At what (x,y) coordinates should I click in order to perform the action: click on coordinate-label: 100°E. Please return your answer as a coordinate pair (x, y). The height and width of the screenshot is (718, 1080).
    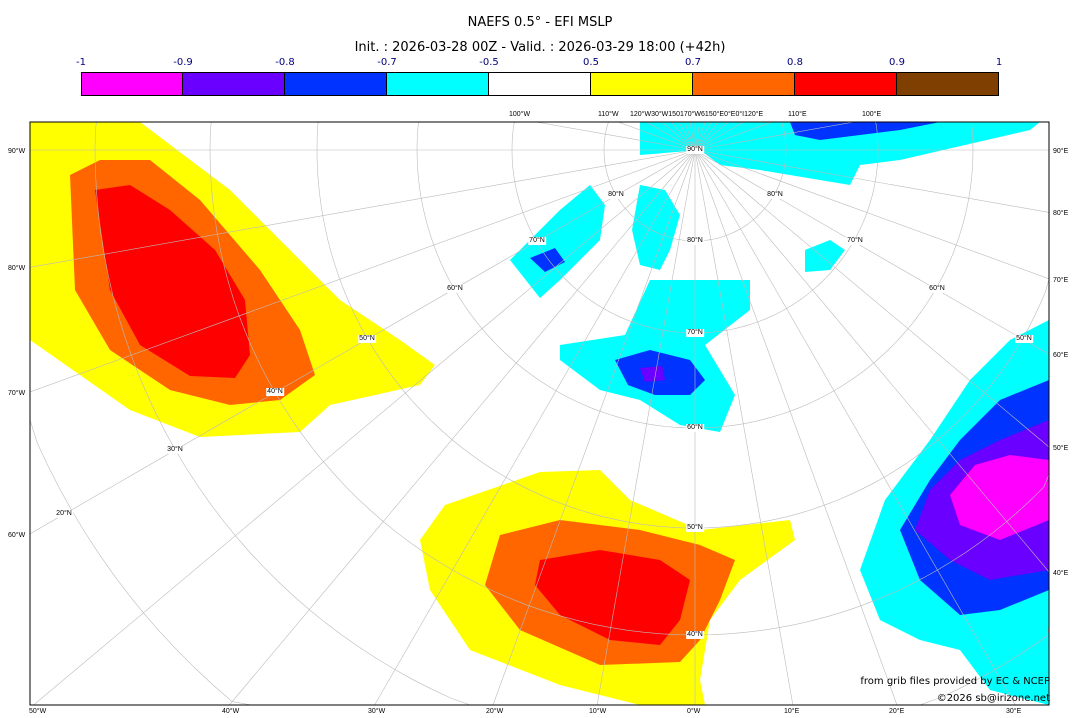
    Looking at the image, I should click on (872, 114).